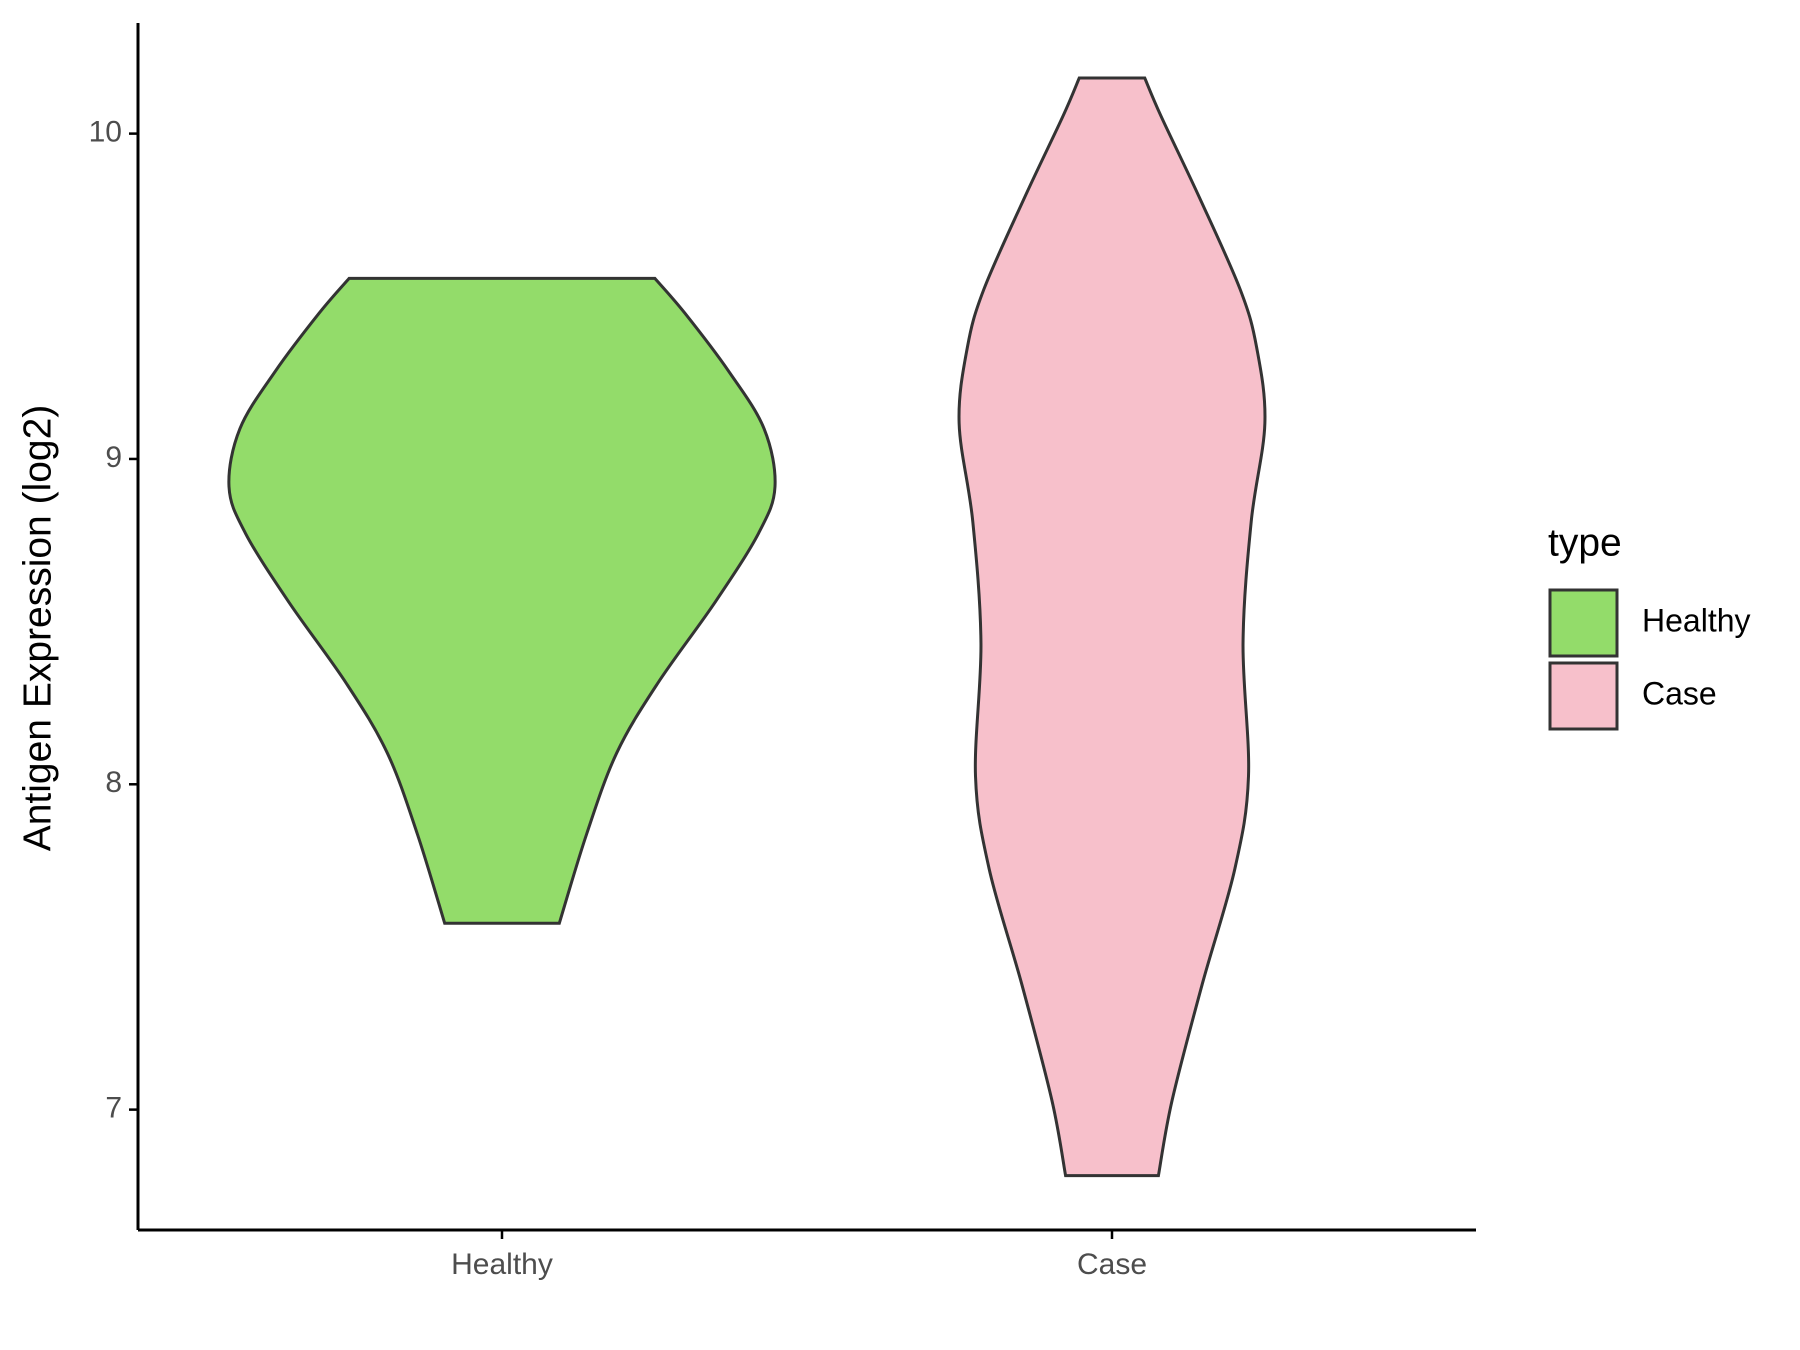 Image resolution: width=1800 pixels, height=1350 pixels. I want to click on legend-title: type, so click(1585, 542).